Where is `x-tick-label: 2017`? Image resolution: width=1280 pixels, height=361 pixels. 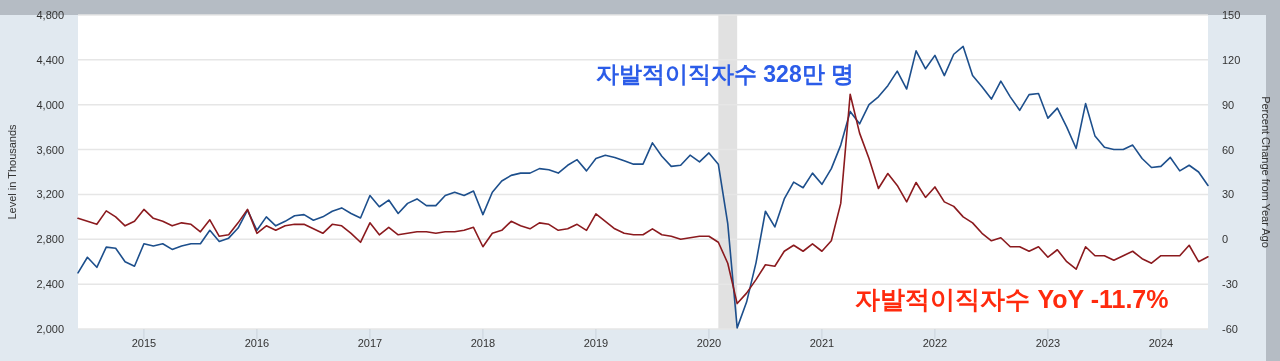
x-tick-label: 2017 is located at coordinates (370, 343).